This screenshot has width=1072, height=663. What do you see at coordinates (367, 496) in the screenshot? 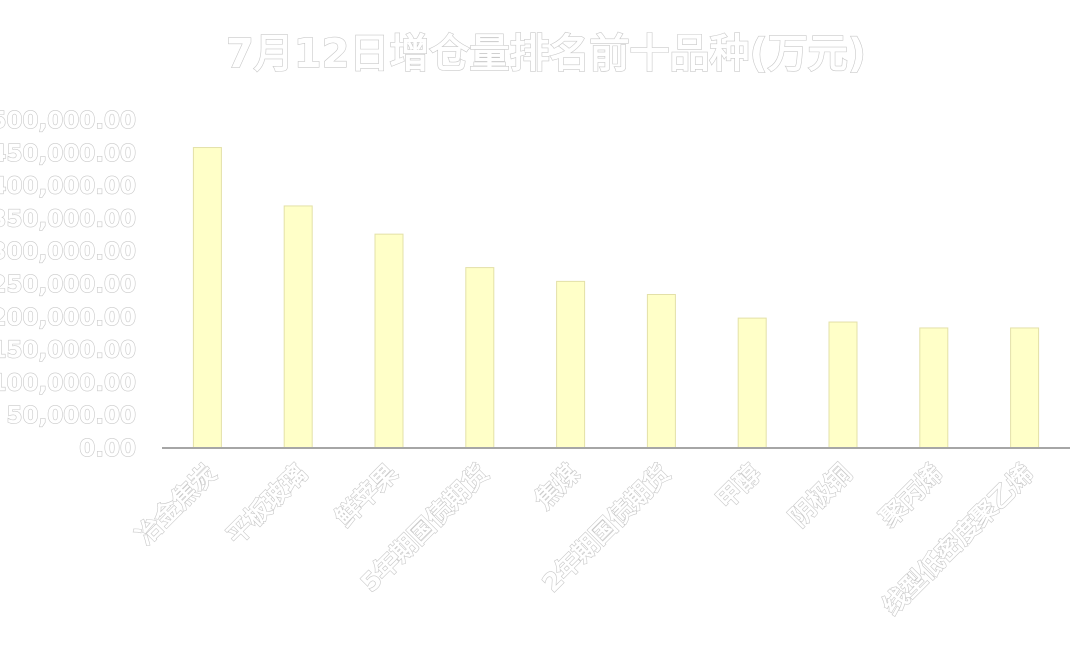
I see `x-tick-label: 鲜苹果` at bounding box center [367, 496].